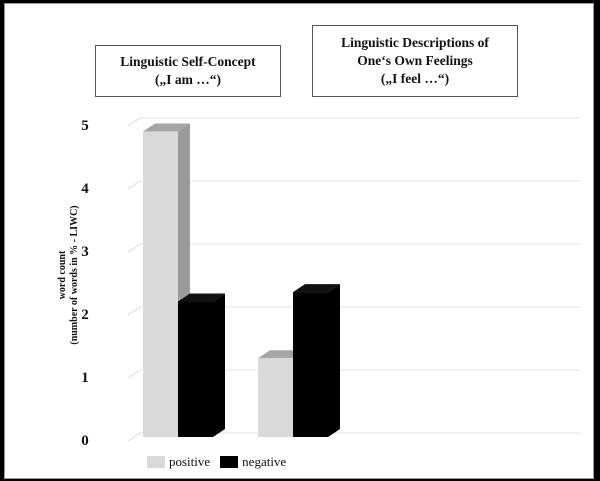 The width and height of the screenshot is (600, 481). Describe the element at coordinates (415, 42) in the screenshot. I see `category-label-line: Linguistic Descriptions of` at that location.